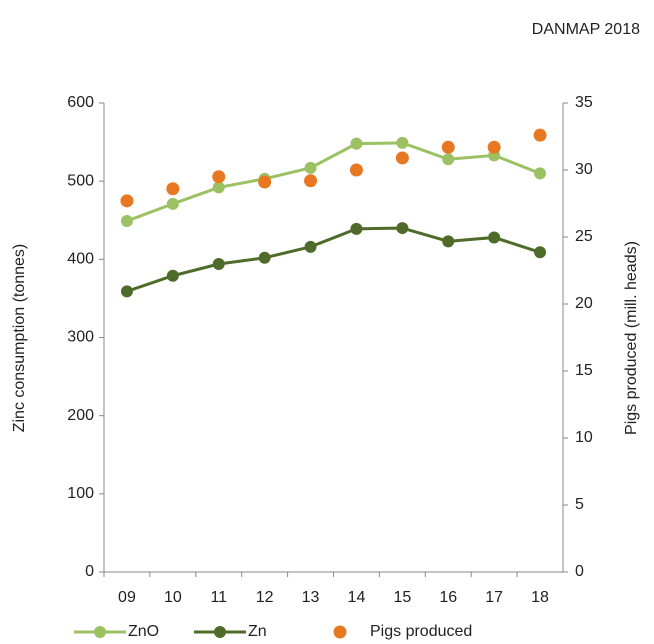 Image resolution: width=654 pixels, height=644 pixels. Describe the element at coordinates (143, 631) in the screenshot. I see `legend-label: ZnO` at that location.